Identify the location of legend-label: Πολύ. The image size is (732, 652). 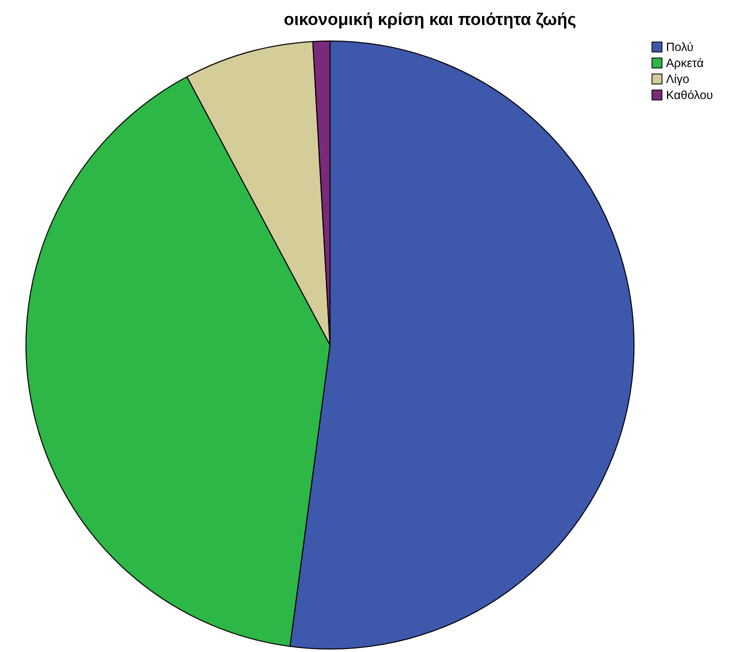
(680, 47).